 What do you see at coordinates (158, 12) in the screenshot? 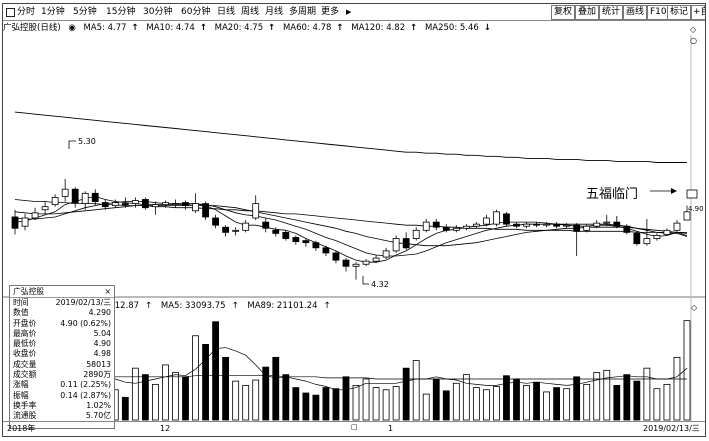
I see `period-30min: 30分钟` at bounding box center [158, 12].